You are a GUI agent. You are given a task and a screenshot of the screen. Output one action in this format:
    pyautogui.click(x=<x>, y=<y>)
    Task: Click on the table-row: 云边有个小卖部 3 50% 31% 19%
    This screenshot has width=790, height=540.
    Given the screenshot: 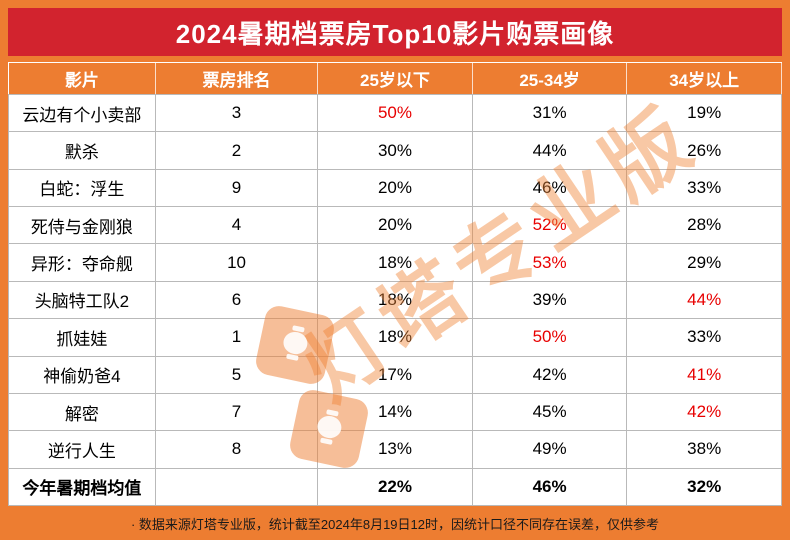 What is the action you would take?
    pyautogui.click(x=395, y=113)
    